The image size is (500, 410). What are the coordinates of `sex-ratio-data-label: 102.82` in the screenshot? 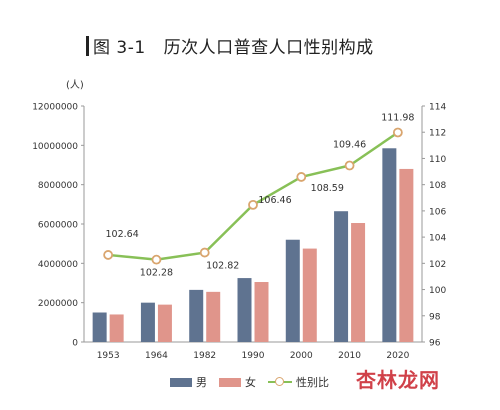 It's located at (222, 266).